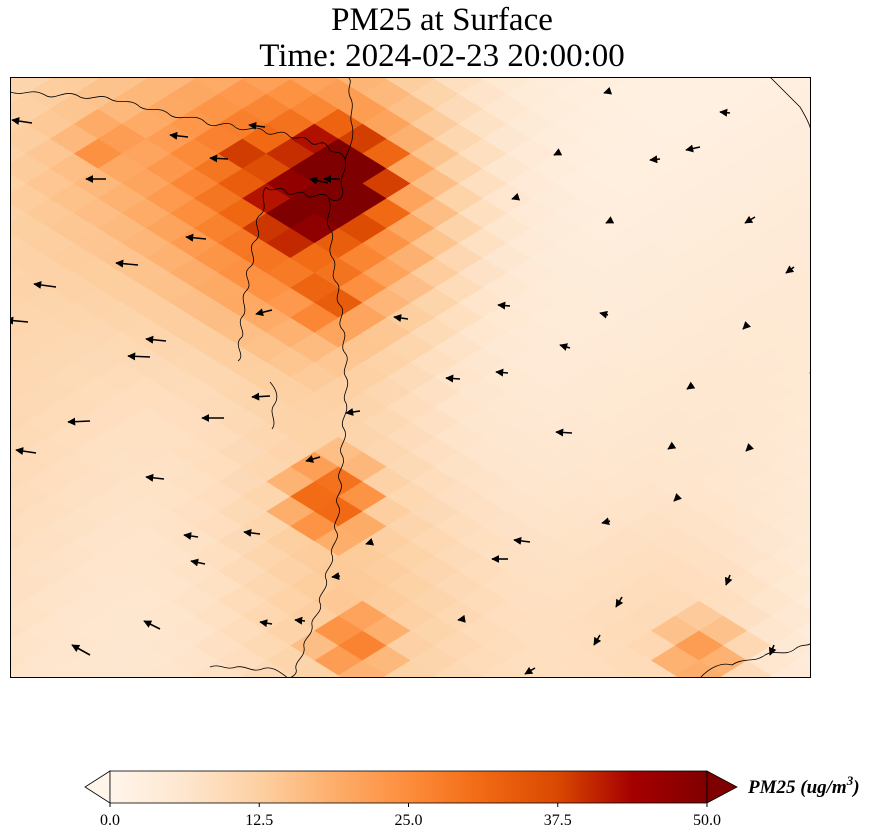 The image size is (884, 839). I want to click on title-line-time: Time: 2024-02-23 20:00:00, so click(442, 56).